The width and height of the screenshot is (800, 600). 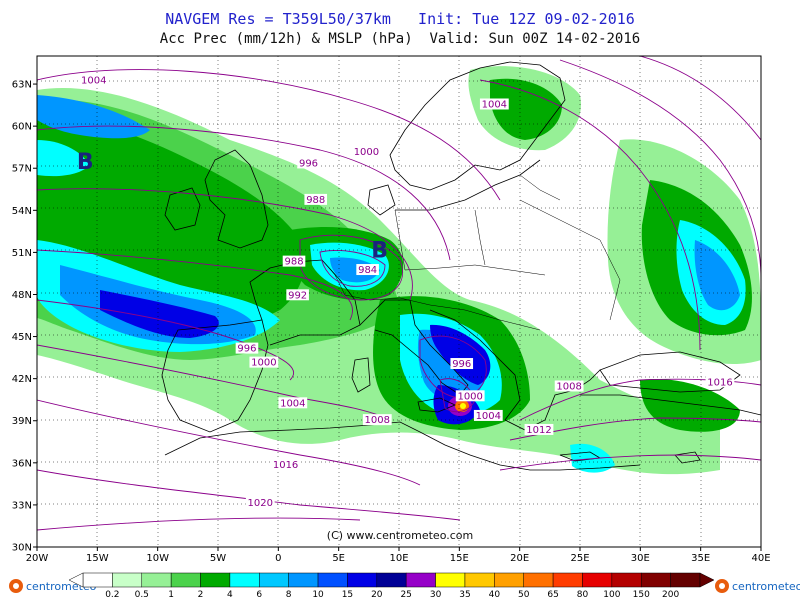 What do you see at coordinates (63, 158) in the screenshot?
I see `precip-iceland-band-cyan` at bounding box center [63, 158].